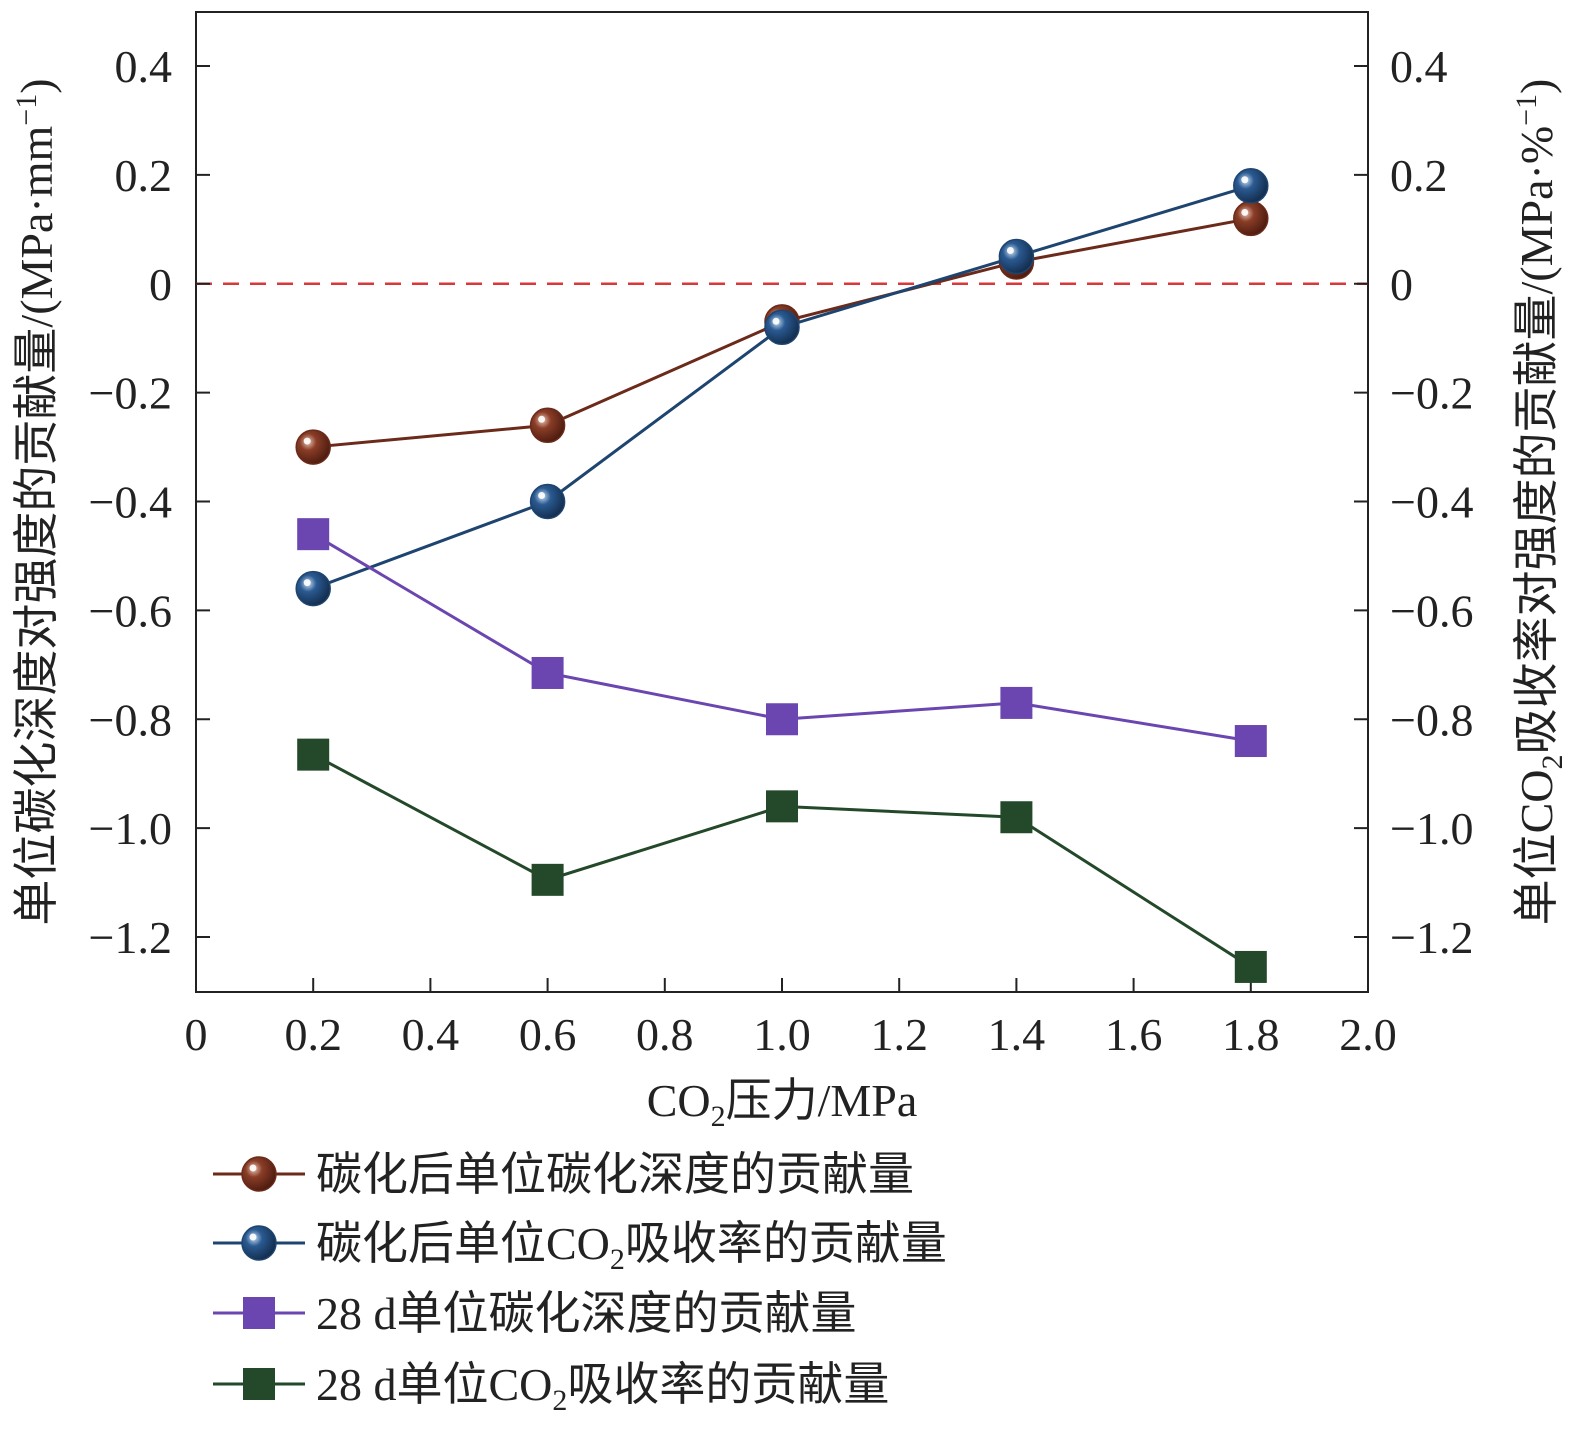  What do you see at coordinates (1368, 1034) in the screenshot?
I see `x-tick-label: 2.0` at bounding box center [1368, 1034].